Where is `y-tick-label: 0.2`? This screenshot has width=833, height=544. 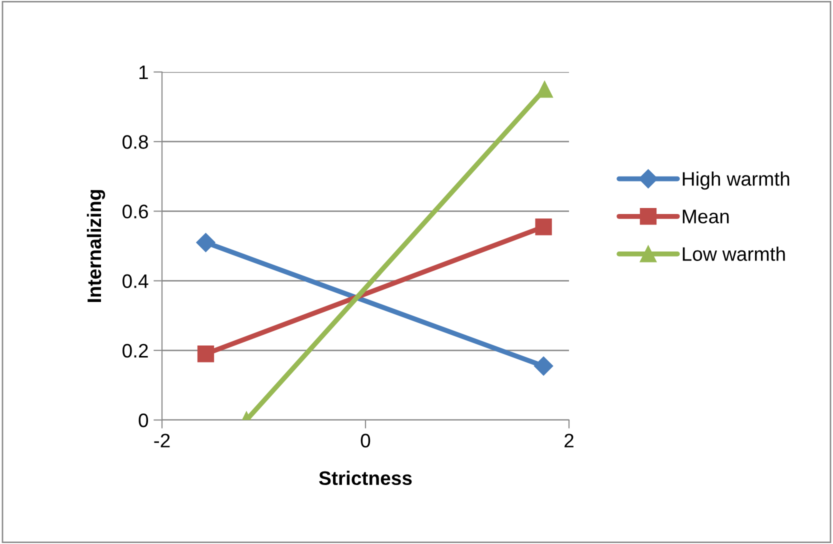 y-tick-label: 0.2 is located at coordinates (135, 351).